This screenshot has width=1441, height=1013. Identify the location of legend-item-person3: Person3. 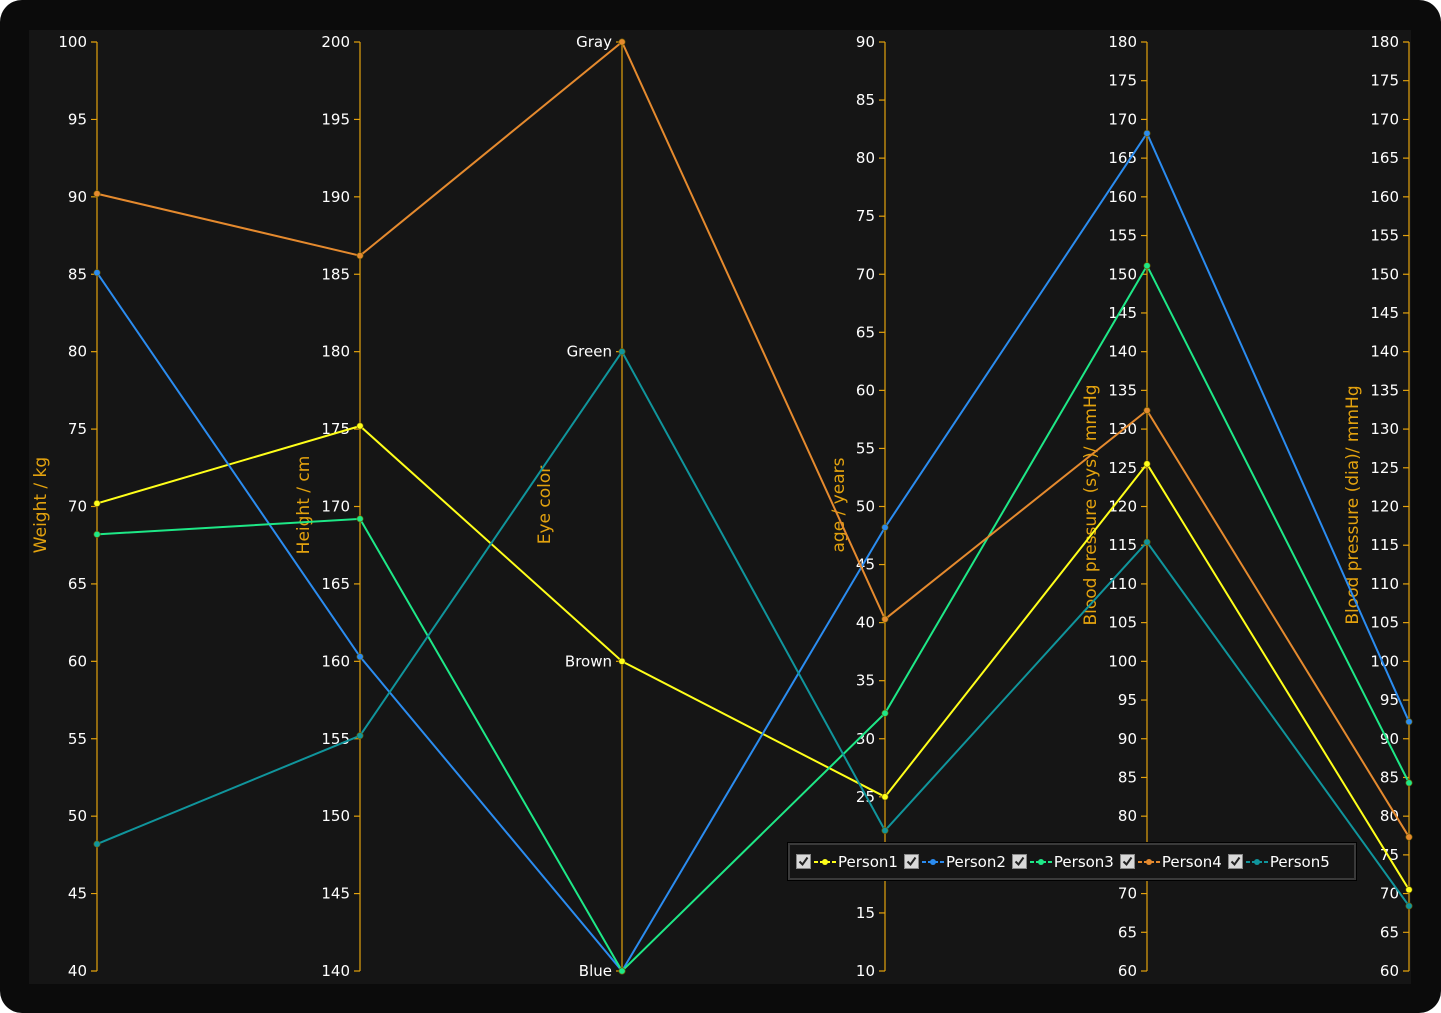
(1062, 862).